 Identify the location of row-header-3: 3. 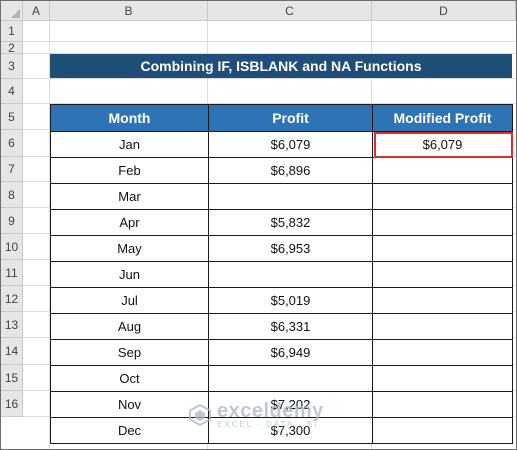
(12, 66).